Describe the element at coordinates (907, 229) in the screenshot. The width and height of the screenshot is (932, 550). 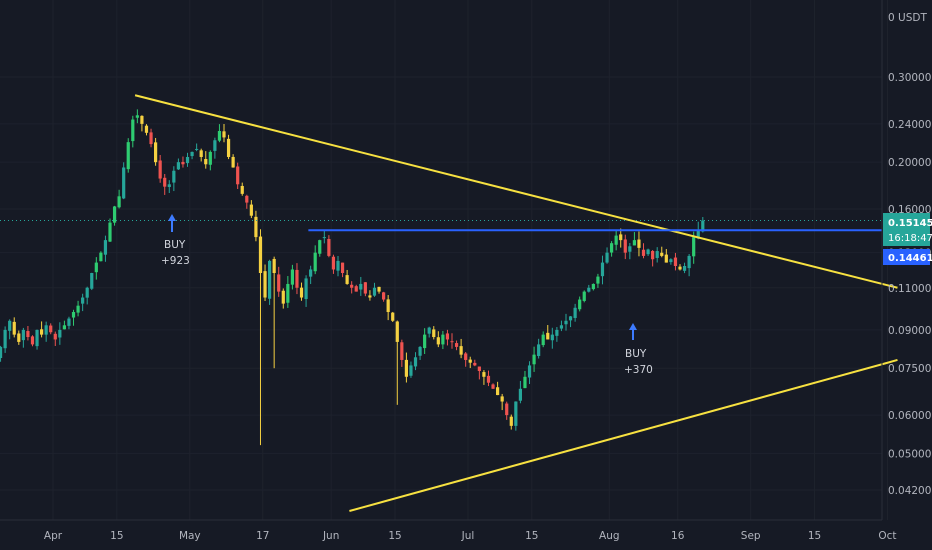
I see `current-price-tag: 0.15145 16:18:47` at that location.